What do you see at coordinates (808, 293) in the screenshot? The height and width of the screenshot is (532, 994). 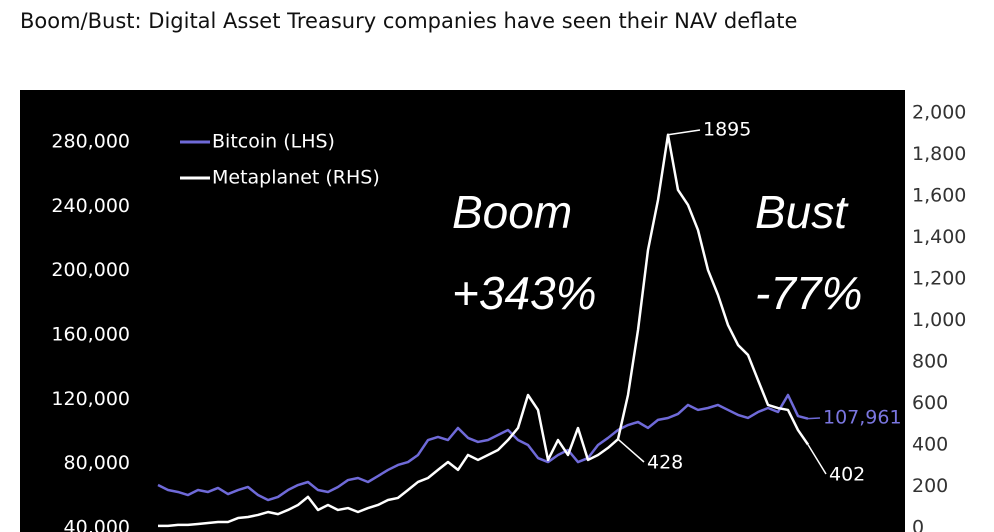 I see `annotation: -77%` at bounding box center [808, 293].